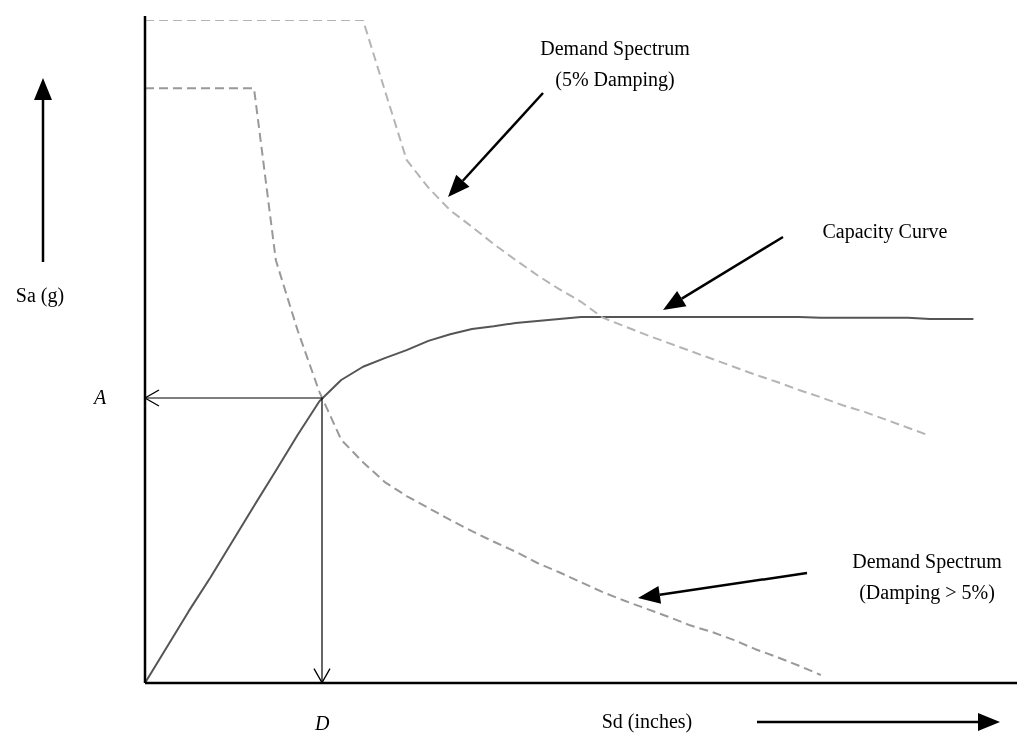  Describe the element at coordinates (615, 64) in the screenshot. I see `annotation: Demand Spectrum (5% Damping)` at that location.